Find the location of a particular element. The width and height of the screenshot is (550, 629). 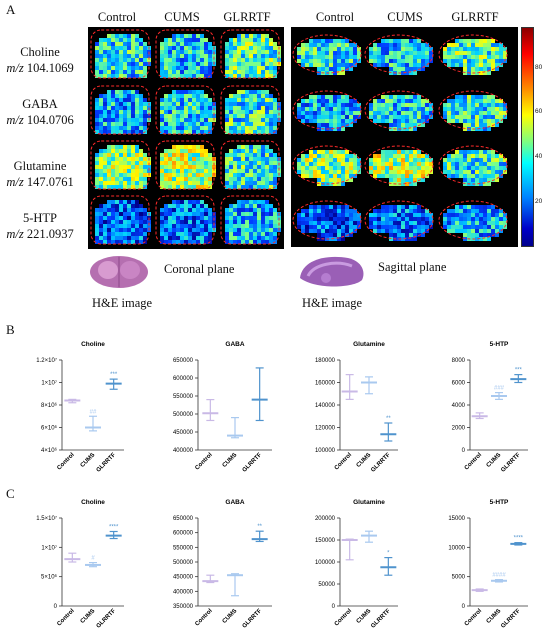

coronal-plane-label: Coronal plane is located at coordinates (199, 269).